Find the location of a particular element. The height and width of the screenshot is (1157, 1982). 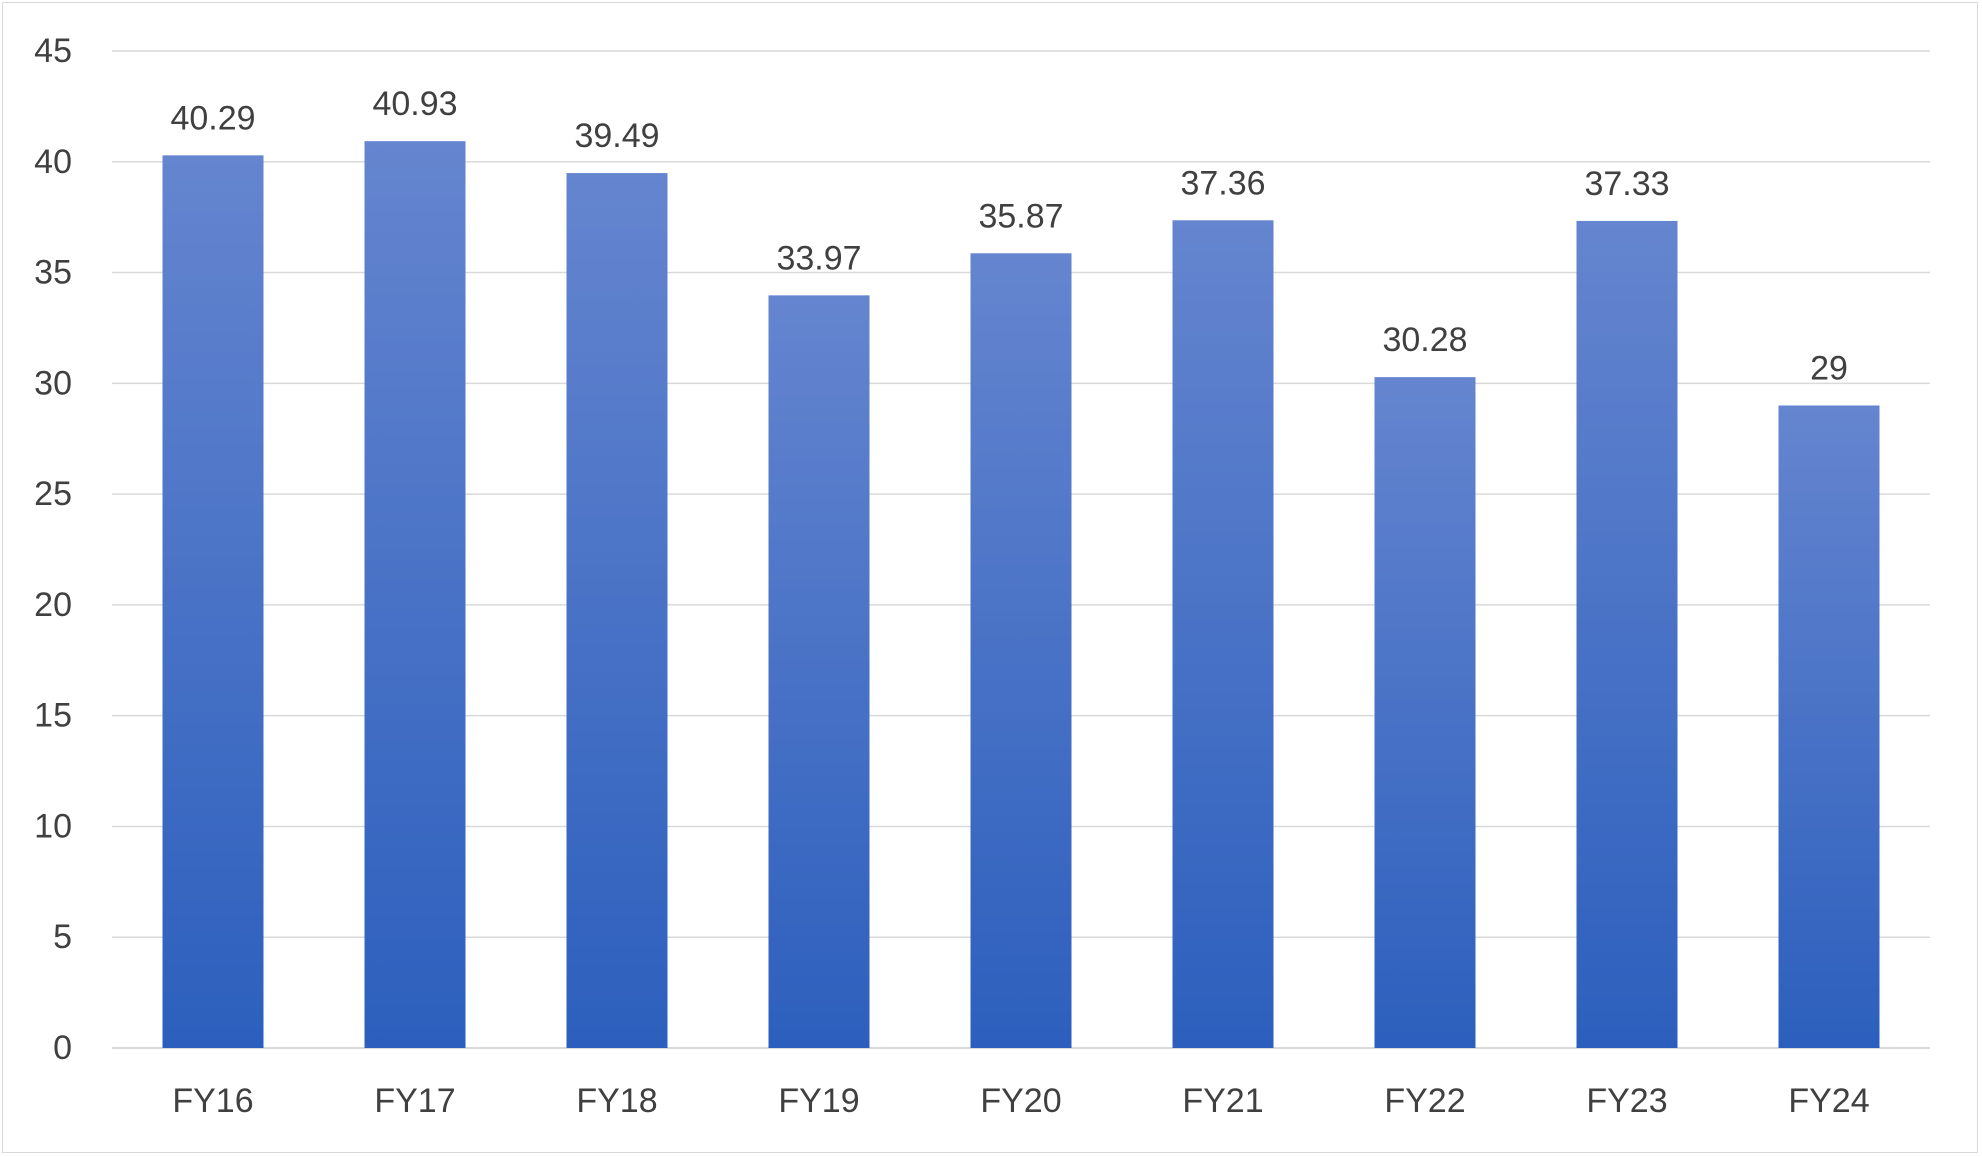

data-label-FY23: 37.33 is located at coordinates (1626, 184).